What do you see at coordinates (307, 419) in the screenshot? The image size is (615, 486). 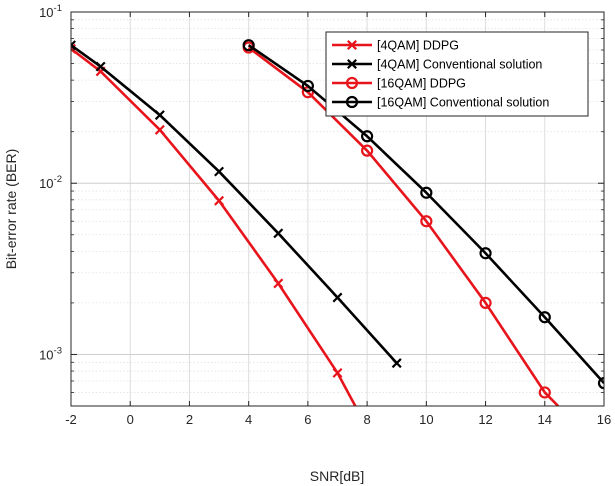 I see `x-tick-label: 6` at bounding box center [307, 419].